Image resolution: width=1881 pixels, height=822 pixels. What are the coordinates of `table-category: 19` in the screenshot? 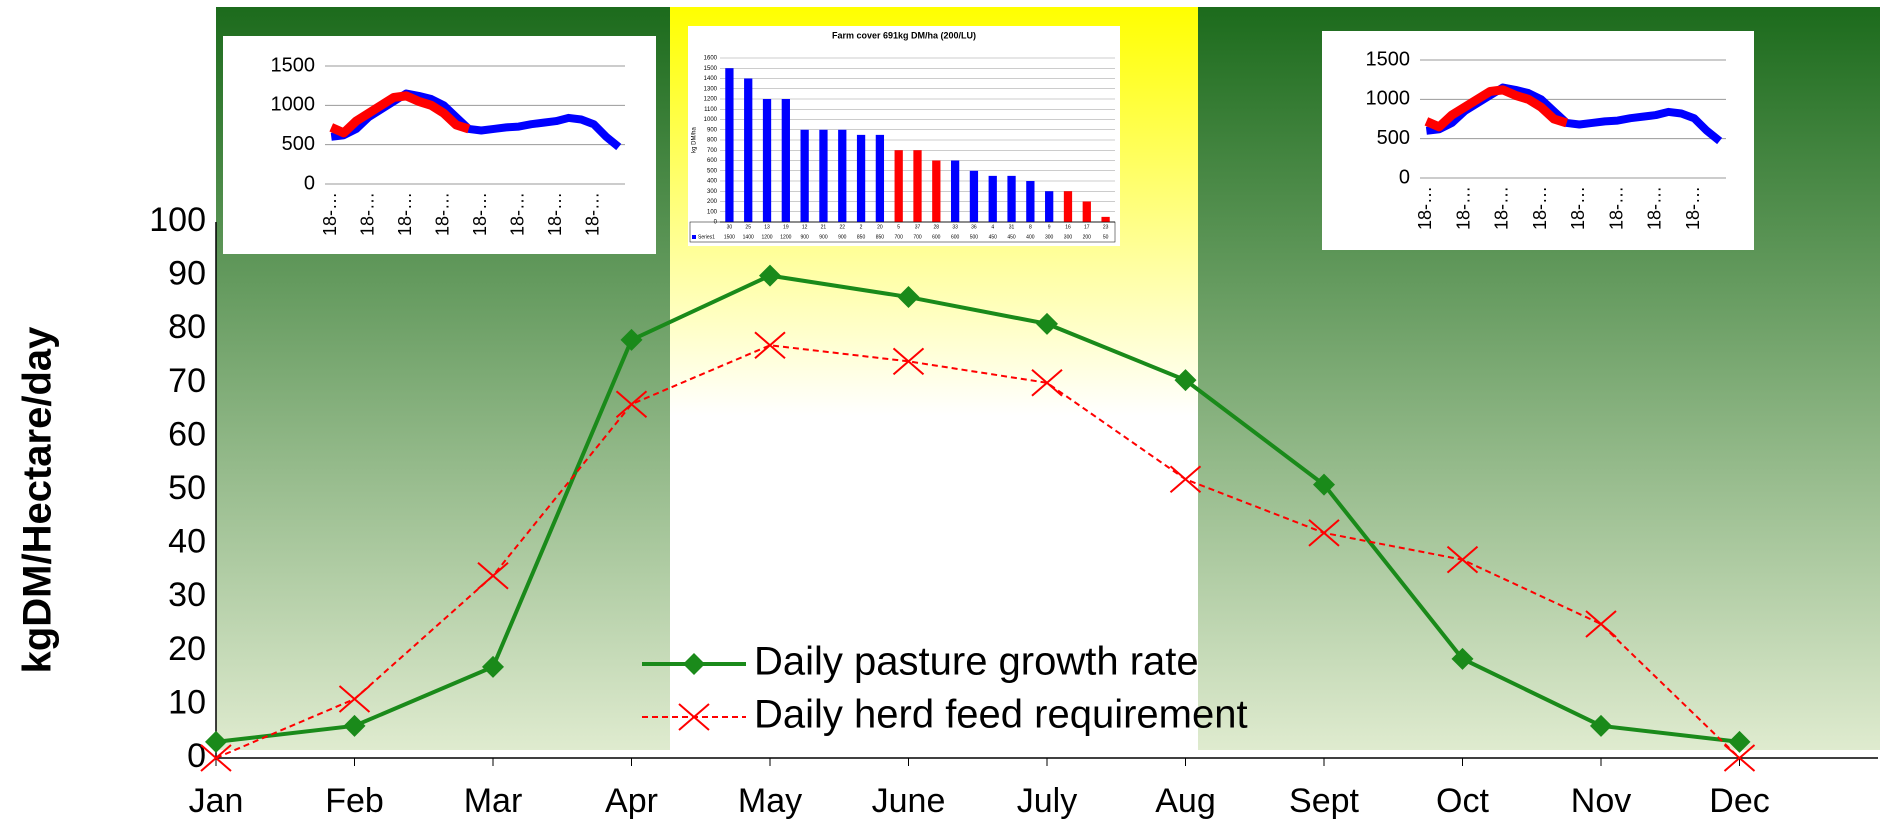 It's located at (786, 227).